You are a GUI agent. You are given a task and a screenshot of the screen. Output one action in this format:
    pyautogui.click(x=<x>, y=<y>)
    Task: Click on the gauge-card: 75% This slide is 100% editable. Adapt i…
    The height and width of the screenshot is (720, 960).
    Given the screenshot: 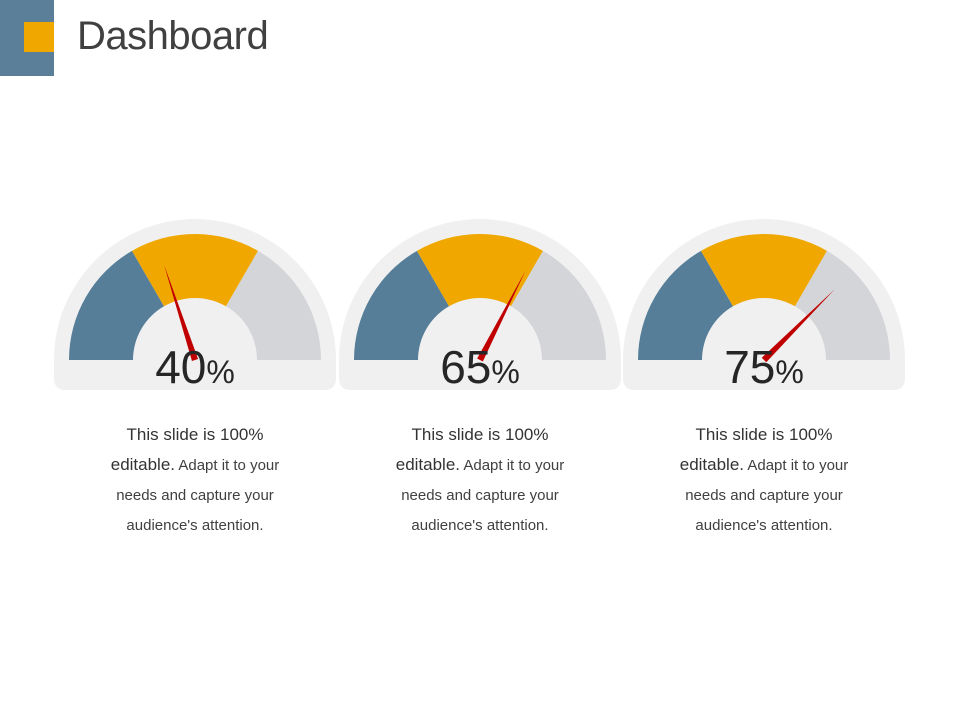 What is the action you would take?
    pyautogui.click(x=764, y=388)
    